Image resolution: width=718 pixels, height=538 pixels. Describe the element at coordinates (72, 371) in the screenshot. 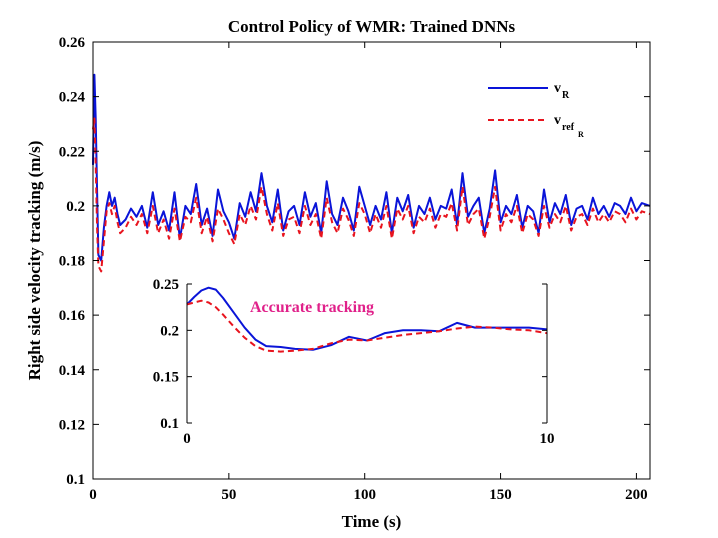

I see `y-tick-label: 0.14` at that location.